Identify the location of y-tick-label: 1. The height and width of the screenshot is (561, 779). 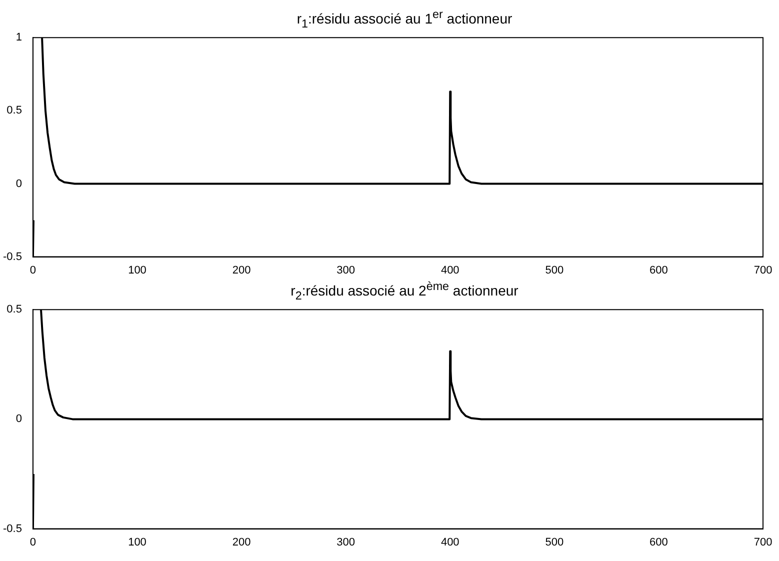
(19, 38).